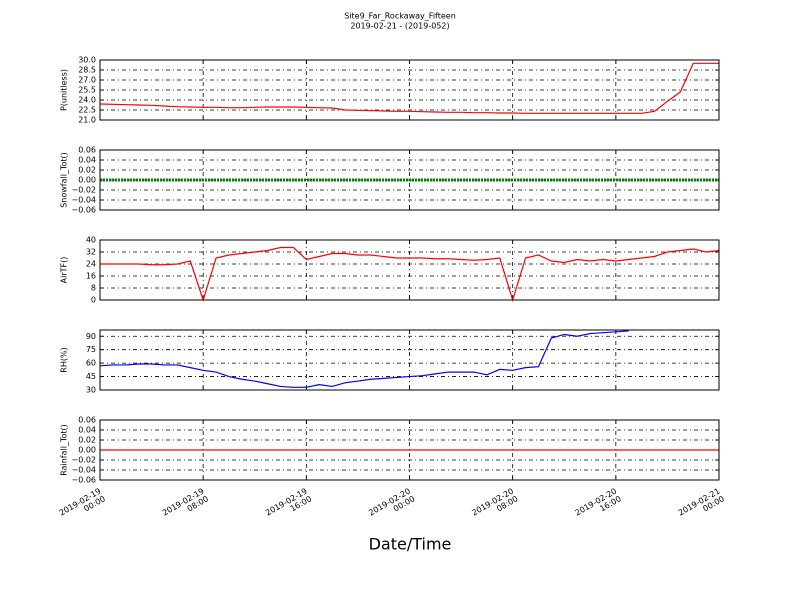  What do you see at coordinates (91, 363) in the screenshot?
I see `y-tick-label: 60` at bounding box center [91, 363].